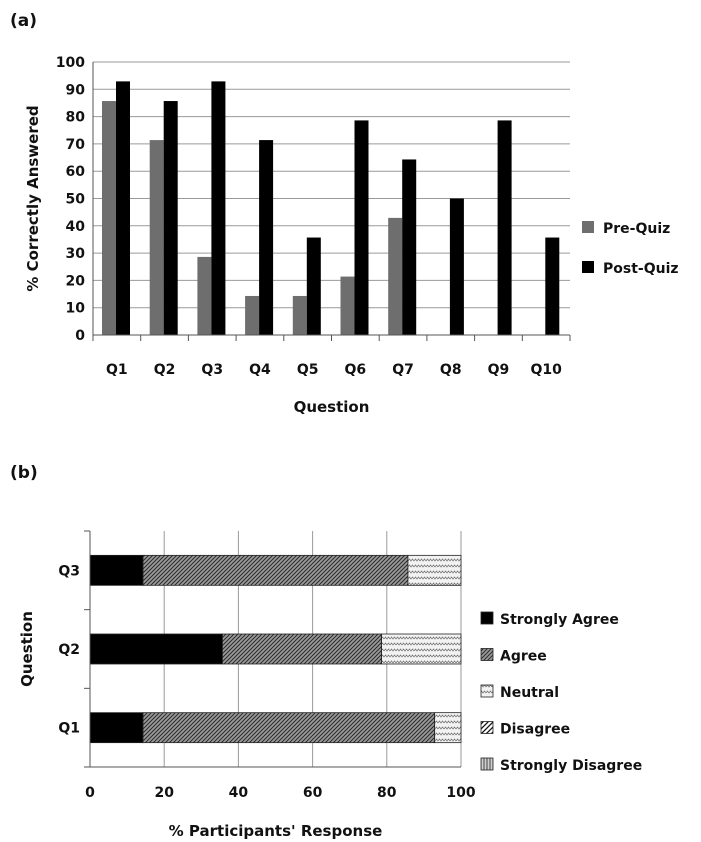 The width and height of the screenshot is (701, 842). What do you see at coordinates (23, 21) in the screenshot?
I see `panel-a-label: (a)` at bounding box center [23, 21].